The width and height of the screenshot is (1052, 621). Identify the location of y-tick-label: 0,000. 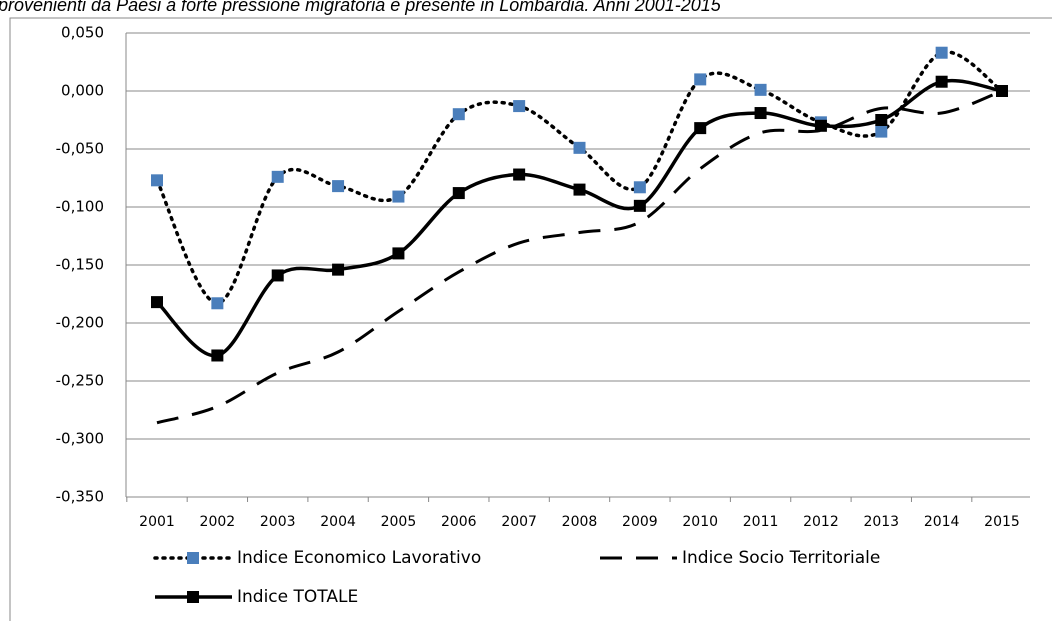
(82, 91).